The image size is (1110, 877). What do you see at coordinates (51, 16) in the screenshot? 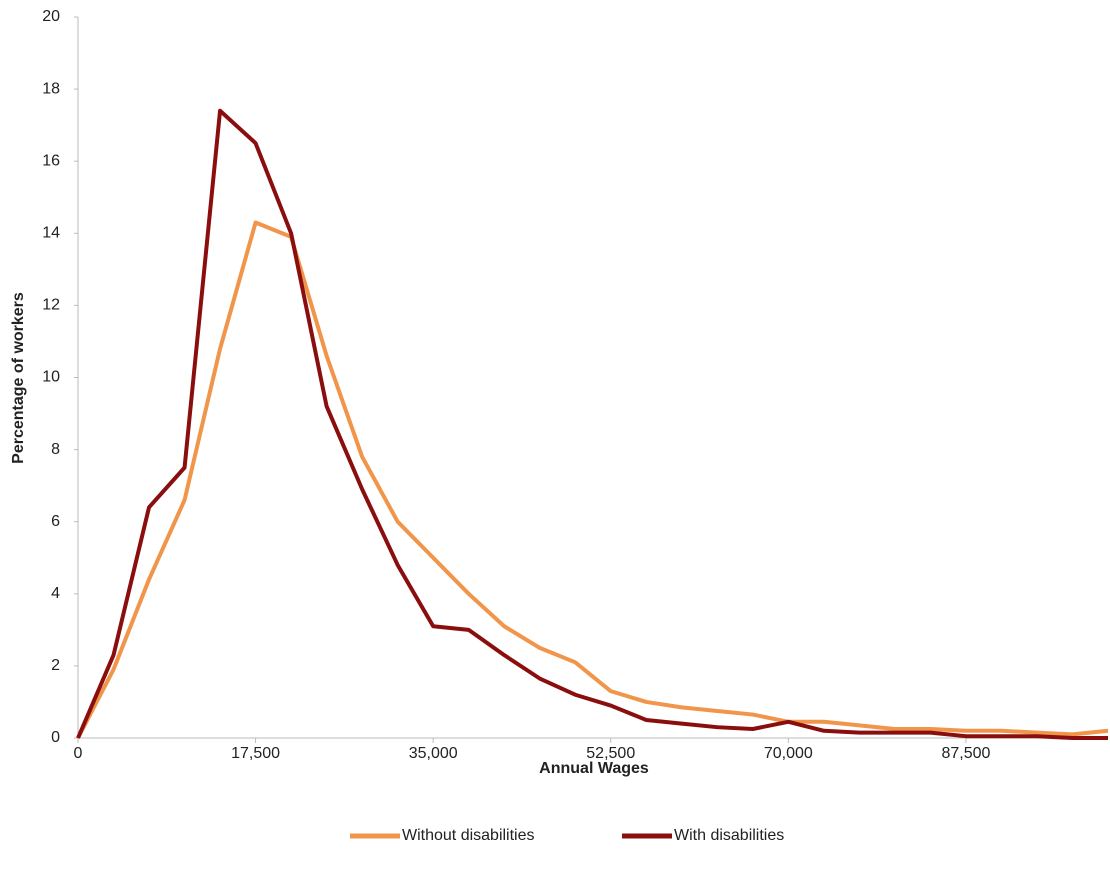
I see `y-tick-label: 20` at bounding box center [51, 16].